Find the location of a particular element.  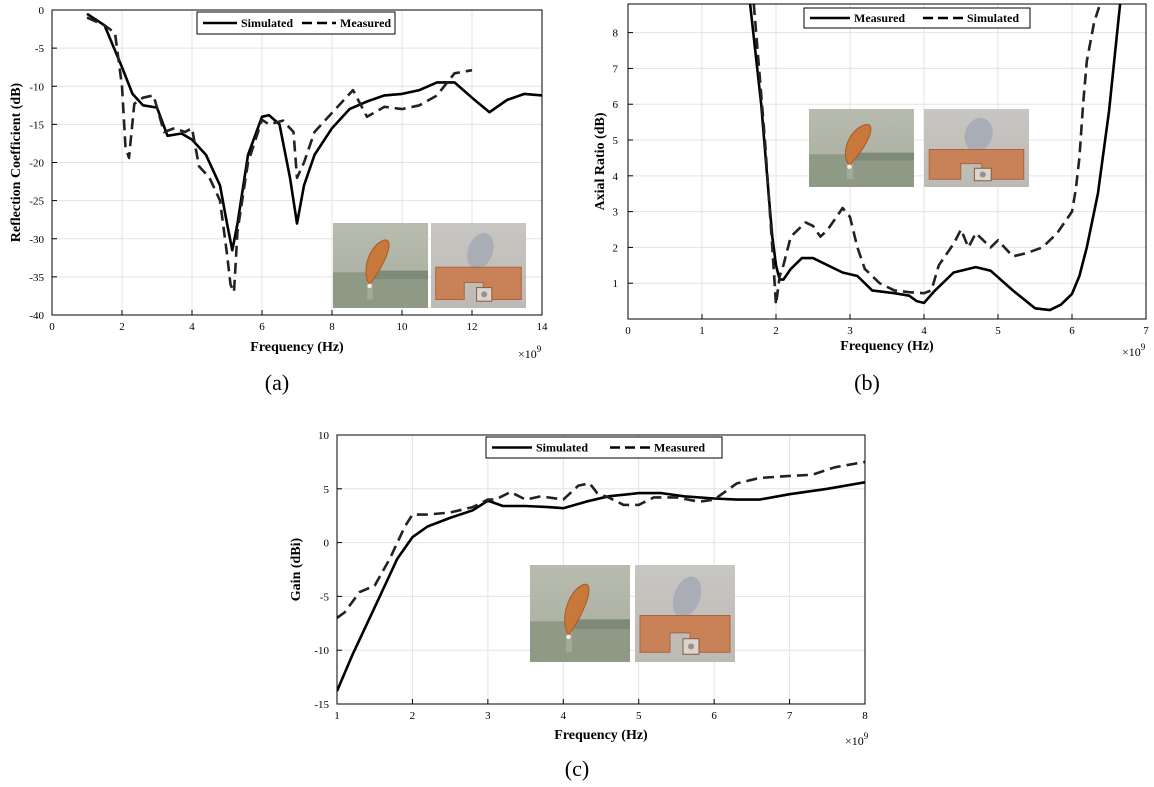

x-tick-label: 0 is located at coordinates (628, 331).